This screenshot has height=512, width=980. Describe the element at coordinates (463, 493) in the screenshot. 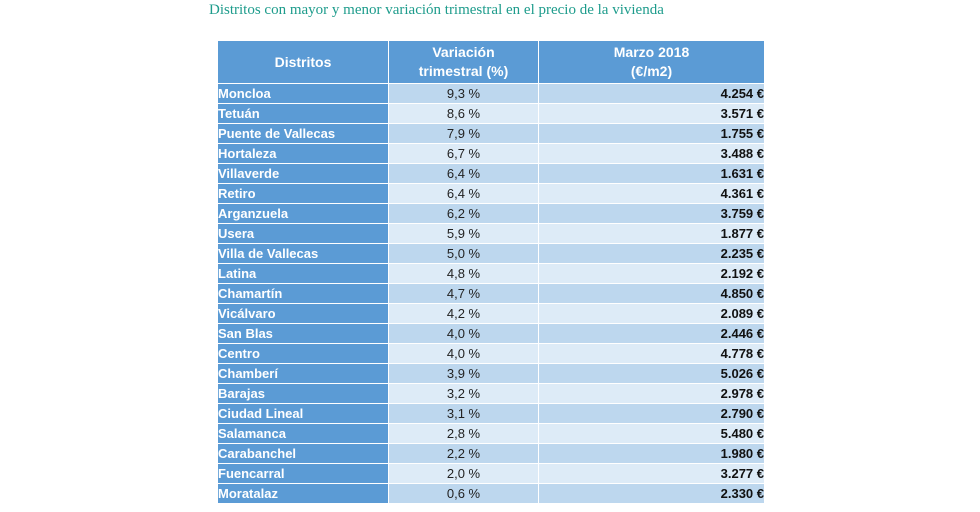

I see `variation-cell: 0,6 %` at that location.